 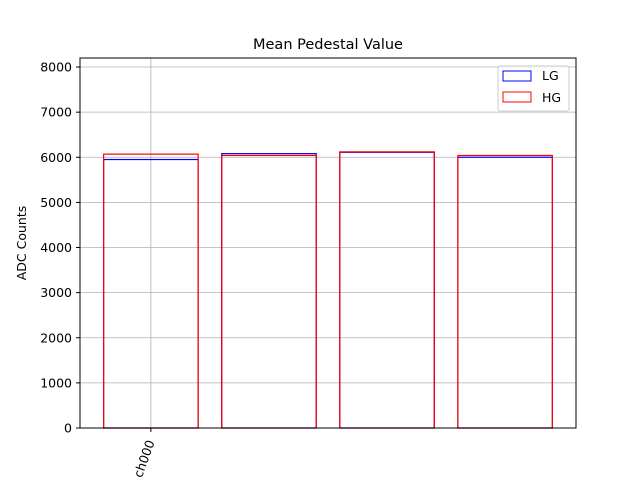 I want to click on legend-box, so click(x=533, y=88).